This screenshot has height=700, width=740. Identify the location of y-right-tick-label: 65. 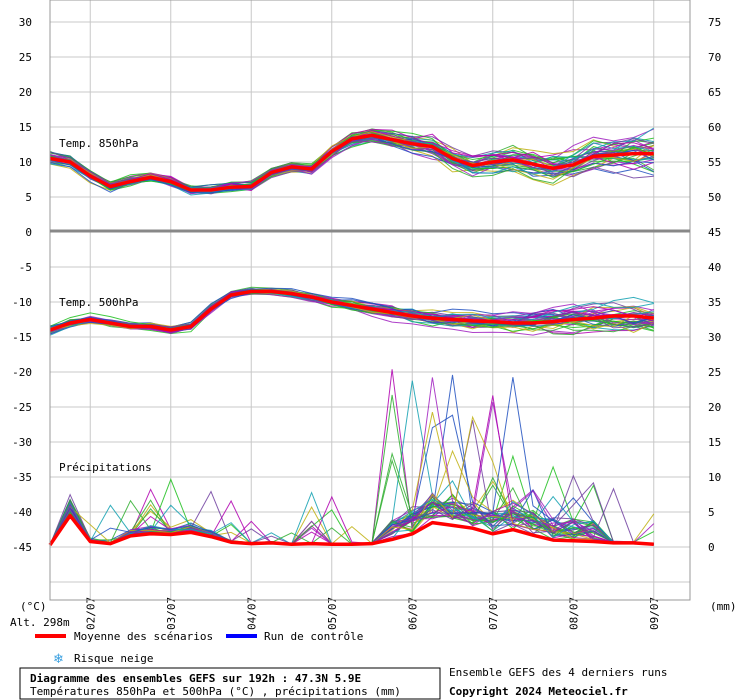
(714, 92).